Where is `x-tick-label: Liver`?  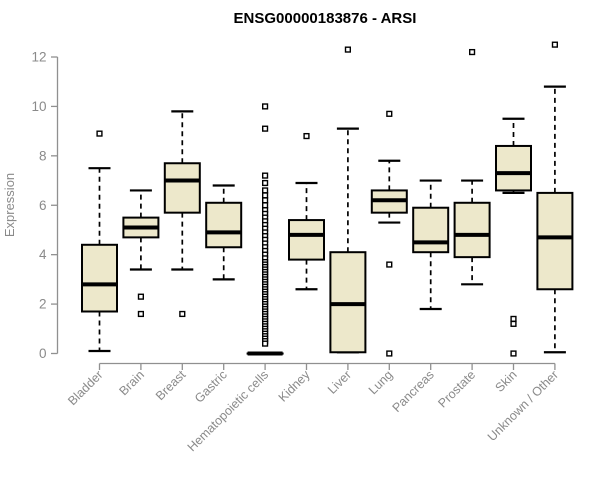
x-tick-label: Liver is located at coordinates (339, 382).